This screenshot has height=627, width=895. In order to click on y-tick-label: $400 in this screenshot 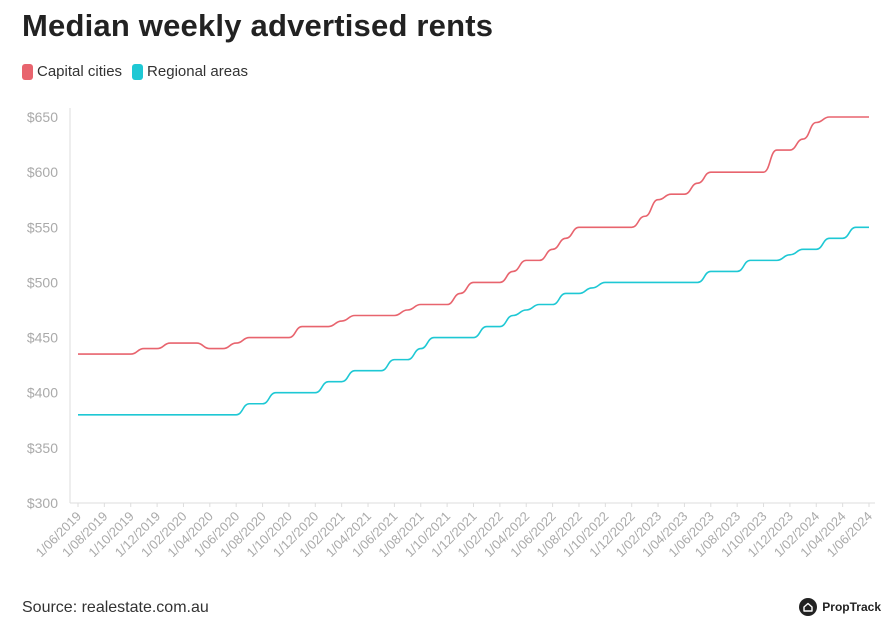, I will do `click(42, 393)`.